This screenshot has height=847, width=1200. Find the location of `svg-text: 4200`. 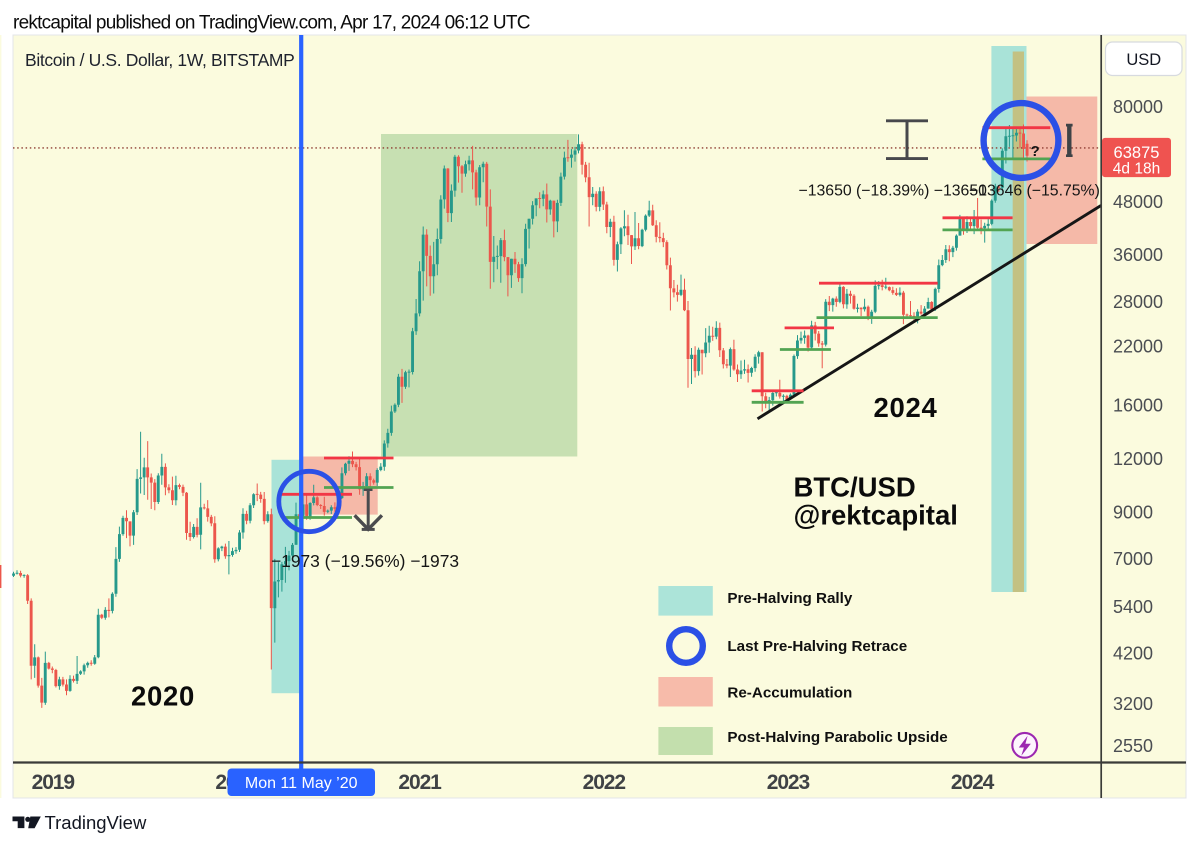

svg-text: 4200 is located at coordinates (1133, 654).